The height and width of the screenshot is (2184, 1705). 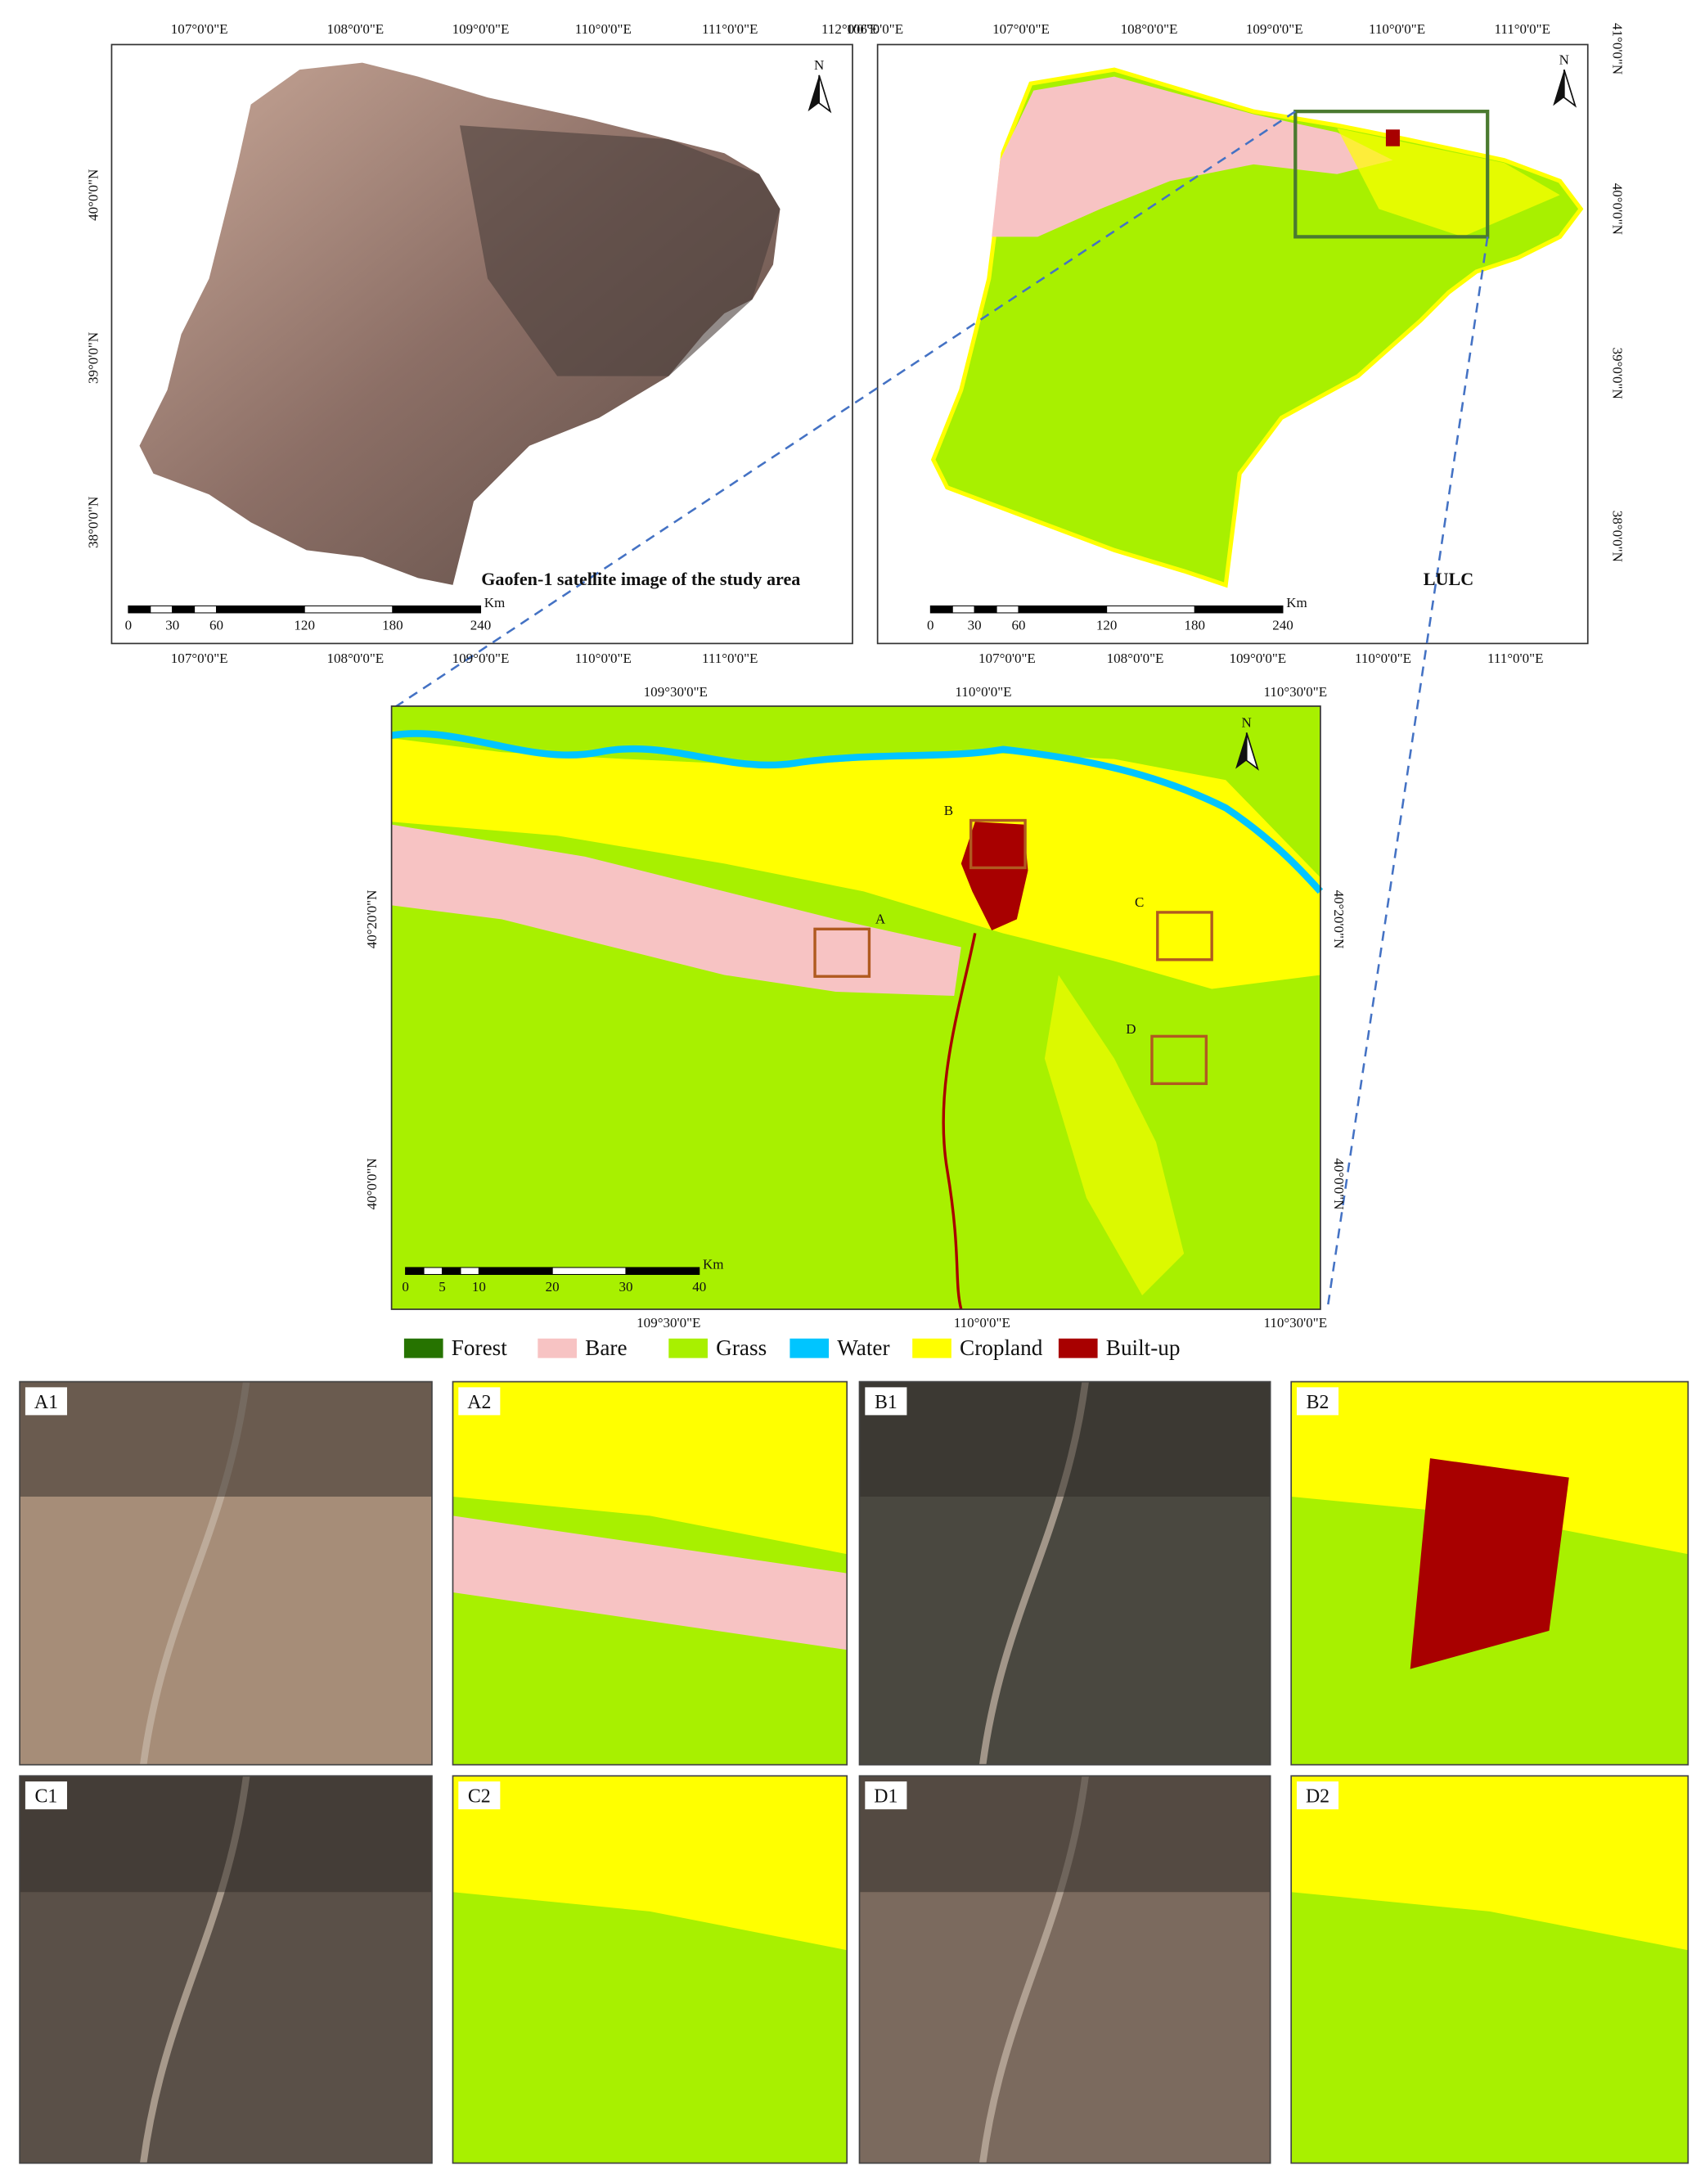 I want to click on lon-label: 108°0'0"E, so click(x=355, y=658).